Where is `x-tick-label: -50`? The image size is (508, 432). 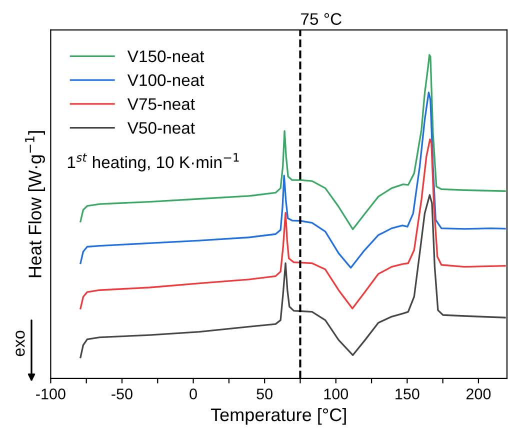 x-tick-label: -50 is located at coordinates (122, 394).